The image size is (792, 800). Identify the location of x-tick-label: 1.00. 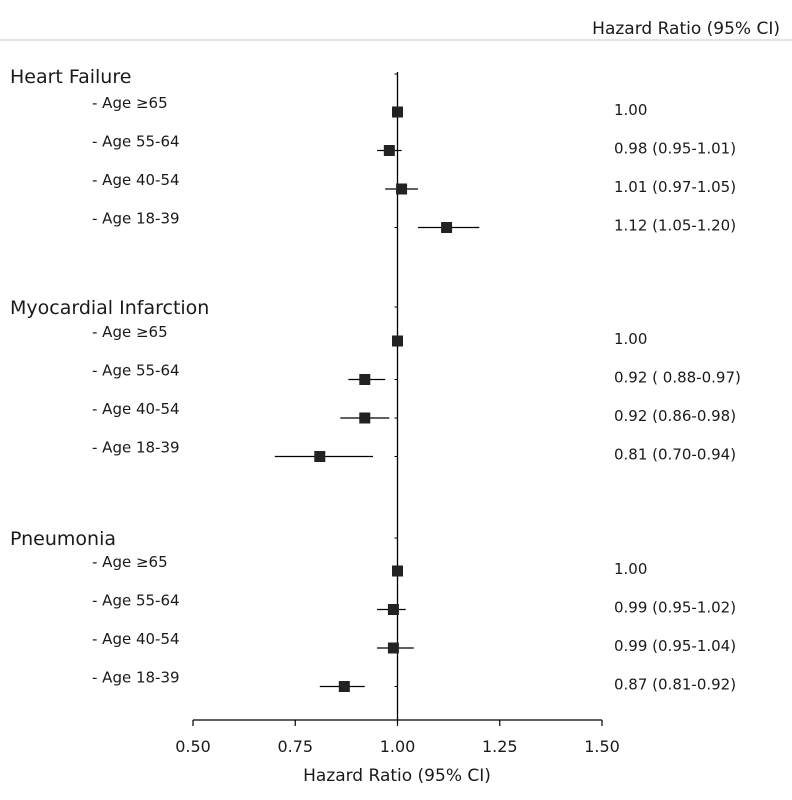
(398, 746).